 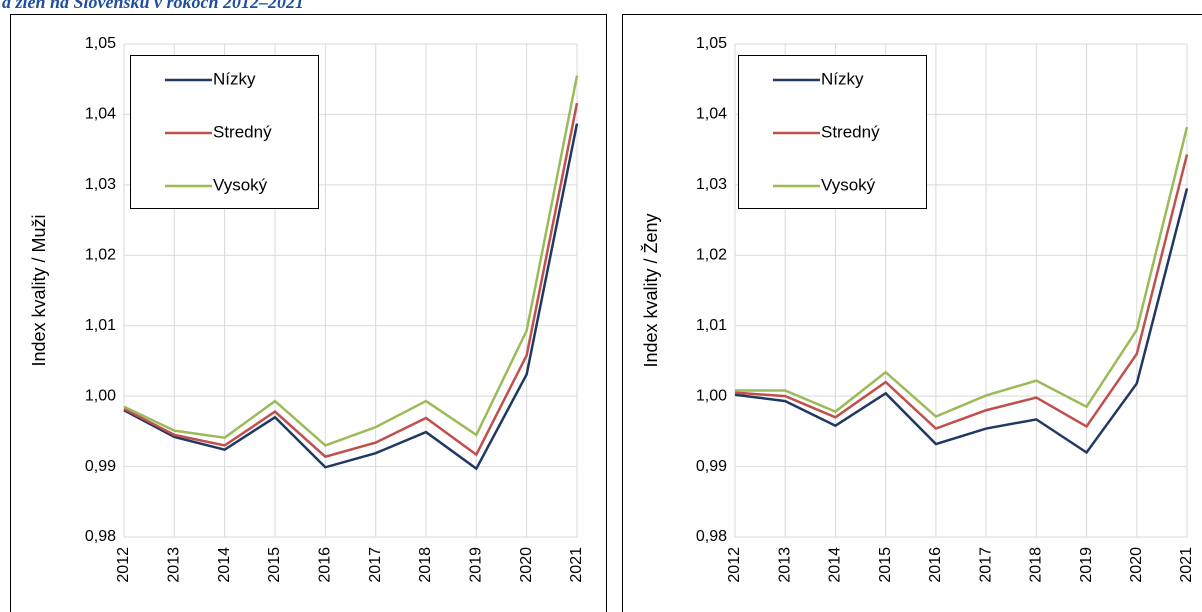 What do you see at coordinates (651, 290) in the screenshot?
I see `y-axis-label: Index kvality / Ženy` at bounding box center [651, 290].